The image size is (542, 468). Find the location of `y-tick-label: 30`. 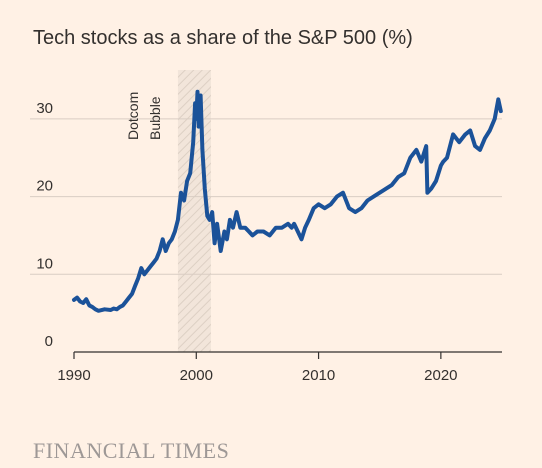

y-tick-label: 30 is located at coordinates (44, 108).